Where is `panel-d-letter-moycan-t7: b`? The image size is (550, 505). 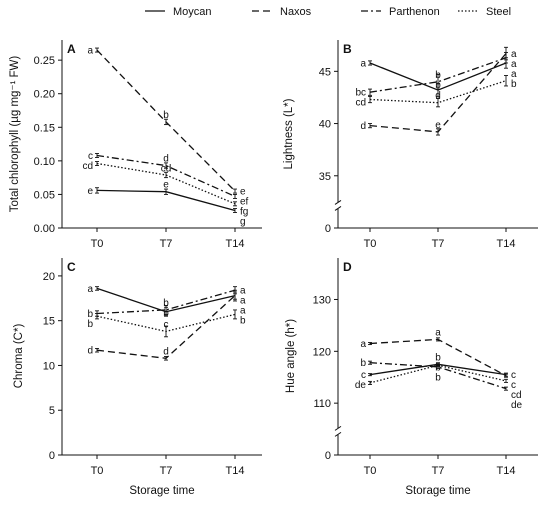 panel-d-letter-moycan-t7: b is located at coordinates (438, 357).